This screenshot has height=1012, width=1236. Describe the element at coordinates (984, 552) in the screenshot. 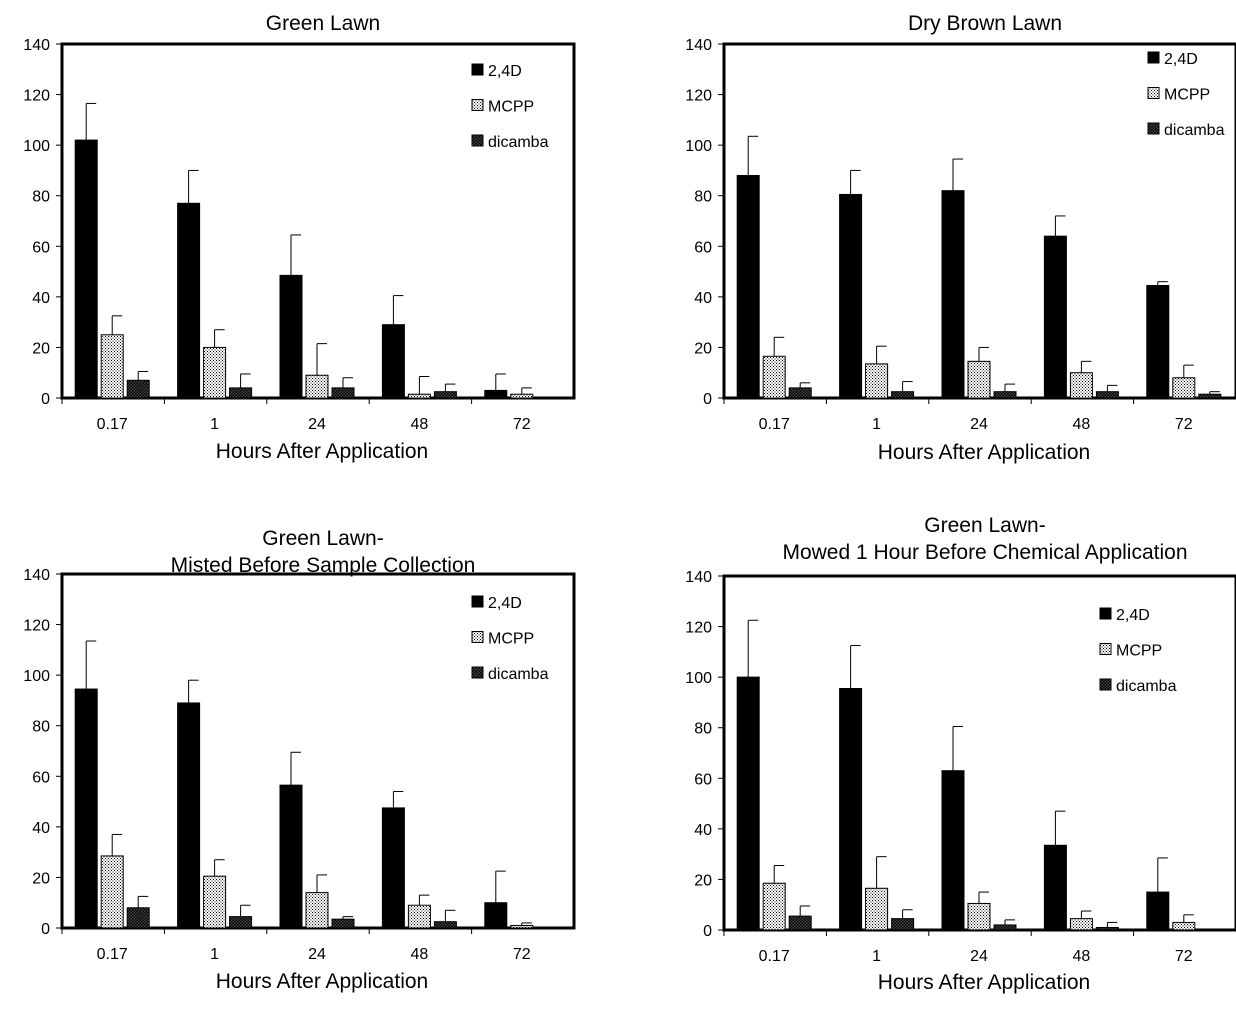

I see `chart-subtitle: Mowed 1 Hour Before Chemical Application` at that location.